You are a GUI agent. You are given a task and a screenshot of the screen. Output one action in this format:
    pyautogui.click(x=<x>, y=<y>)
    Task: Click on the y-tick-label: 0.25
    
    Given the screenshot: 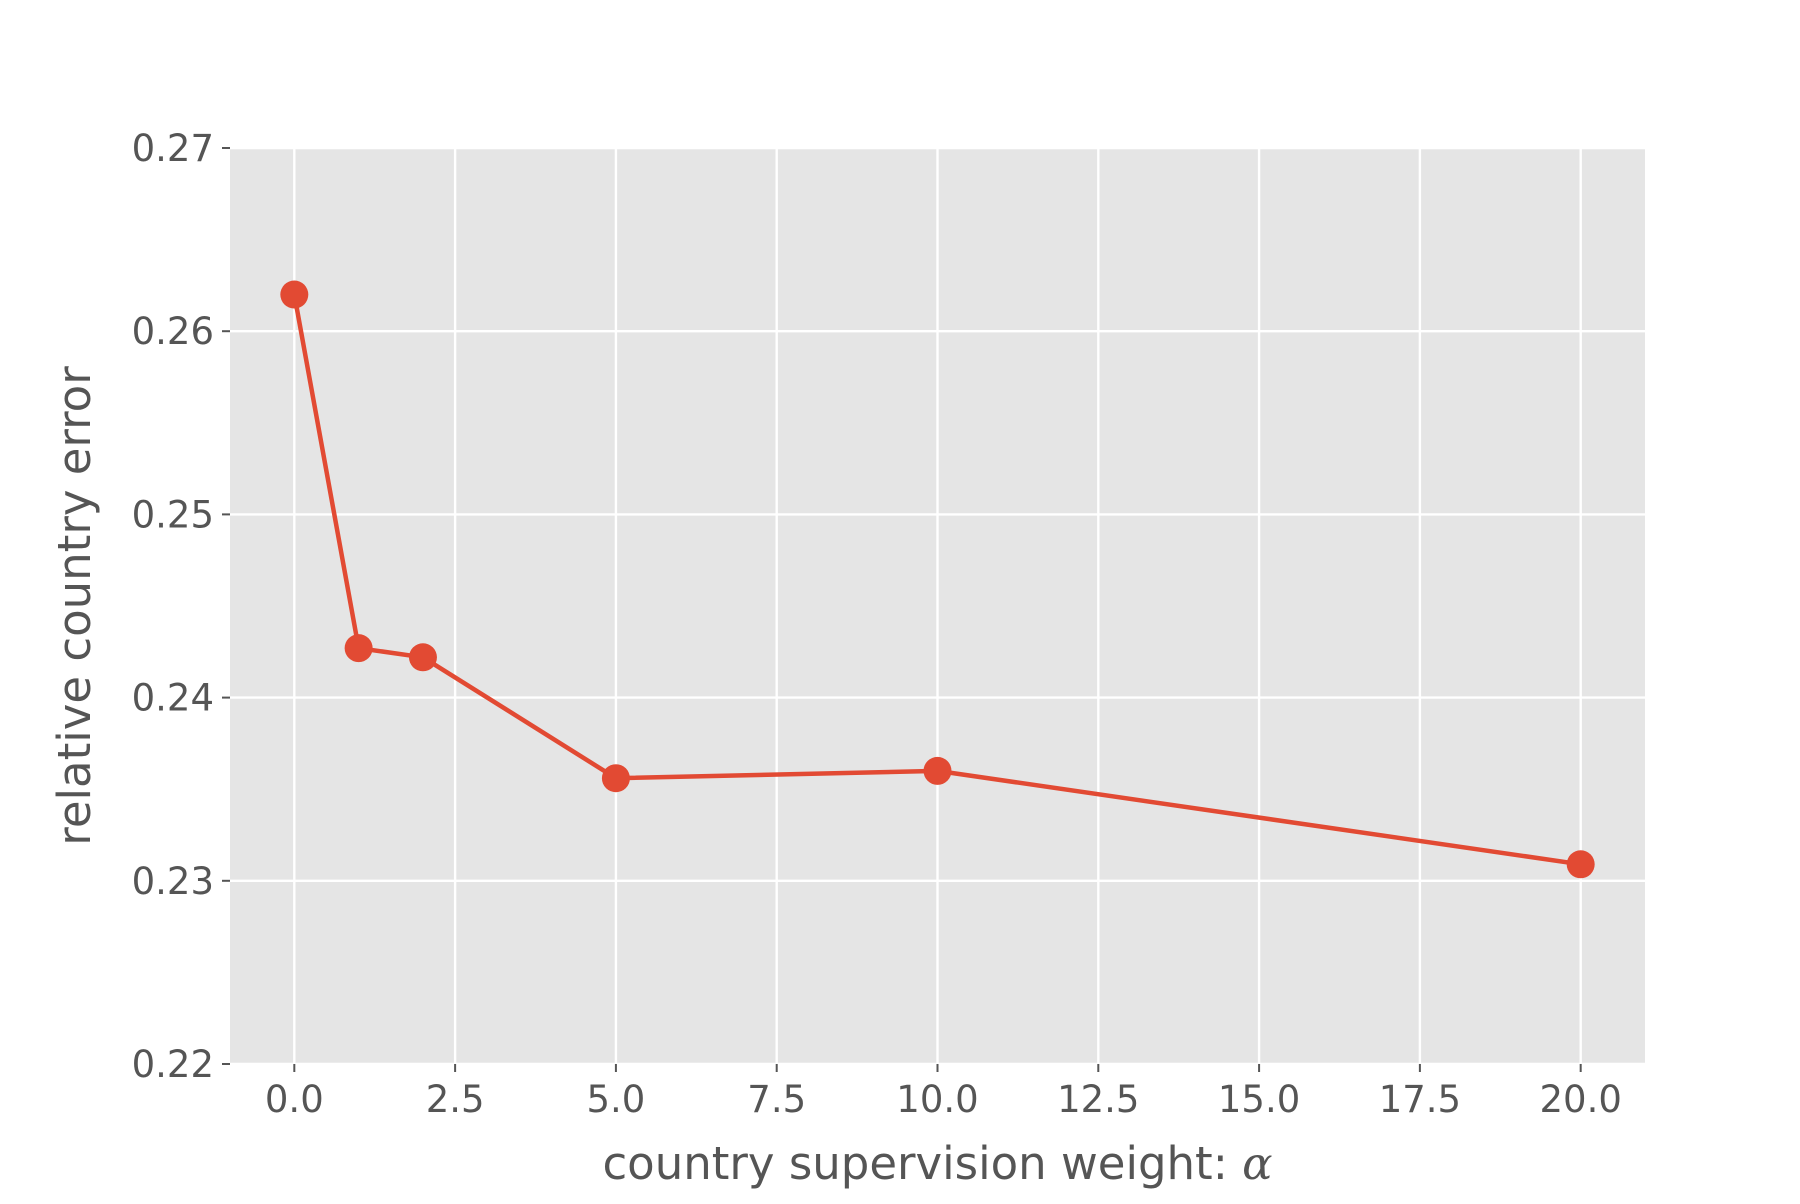 What is the action you would take?
    pyautogui.click(x=173, y=514)
    